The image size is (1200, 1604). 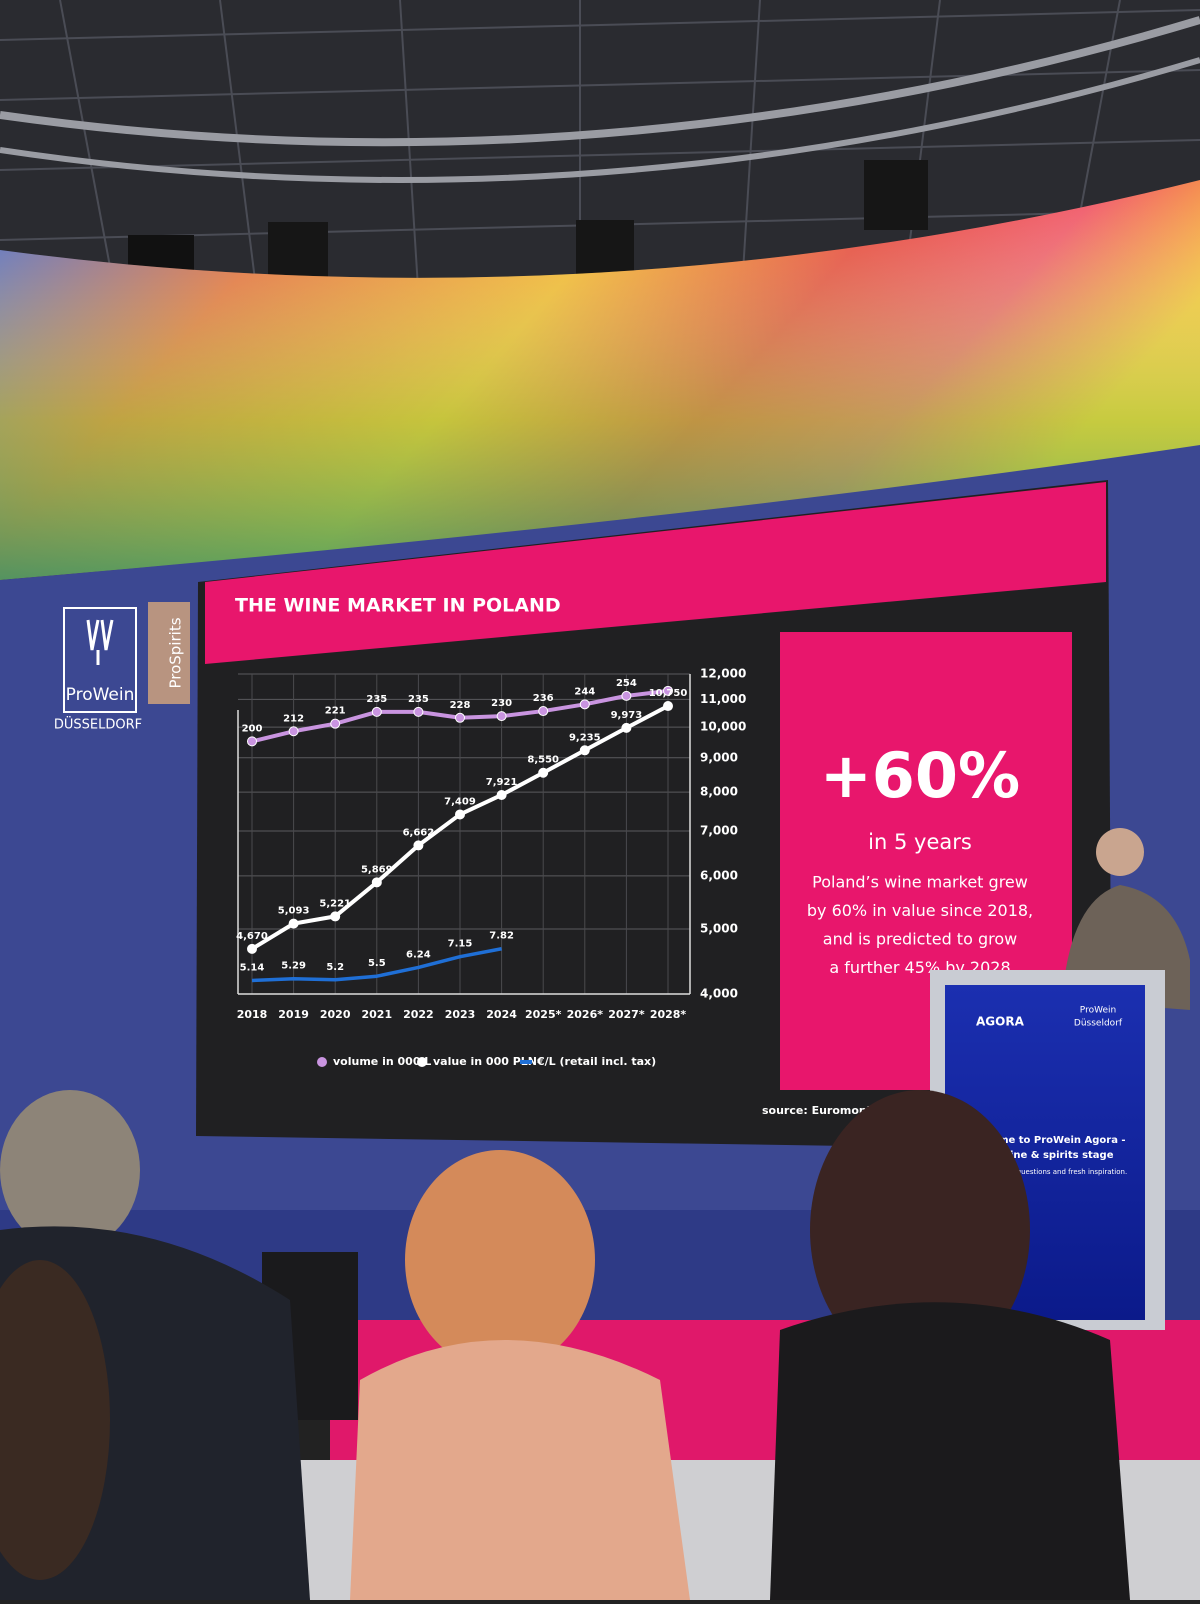 I want to click on logo-text: ProWein, so click(x=100, y=695).